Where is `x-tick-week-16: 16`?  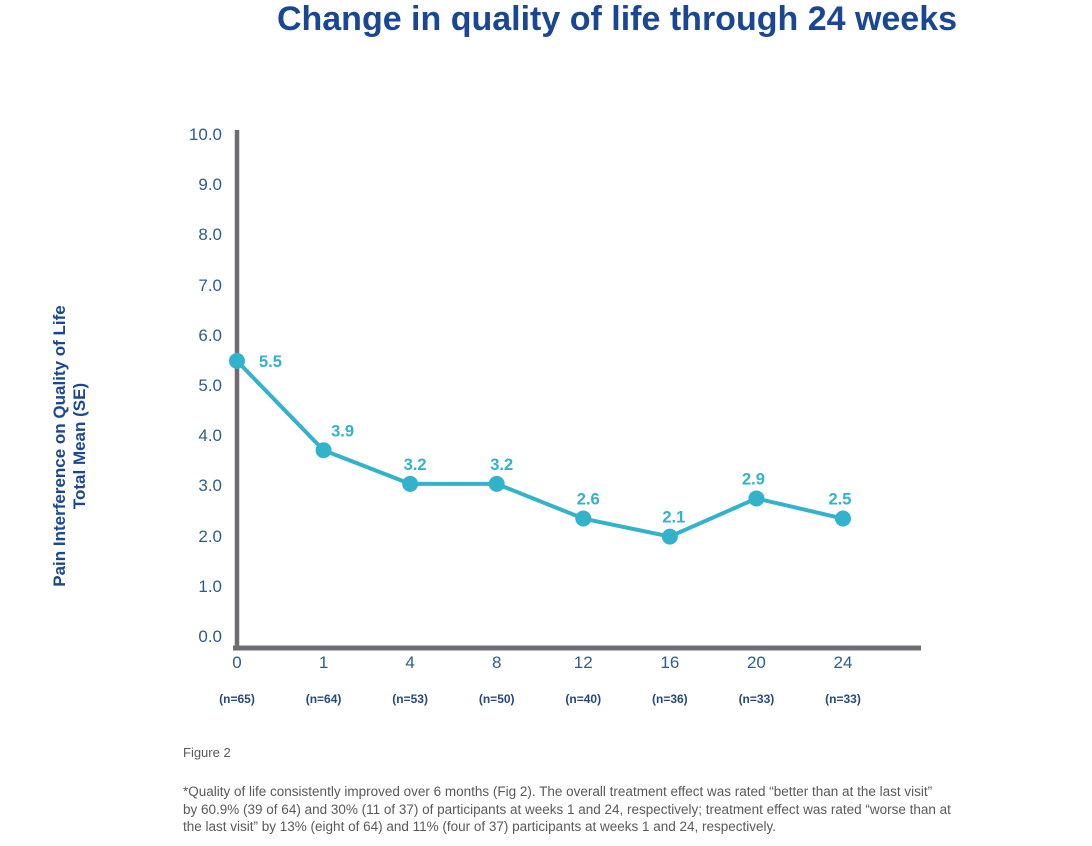 x-tick-week-16: 16 is located at coordinates (670, 662).